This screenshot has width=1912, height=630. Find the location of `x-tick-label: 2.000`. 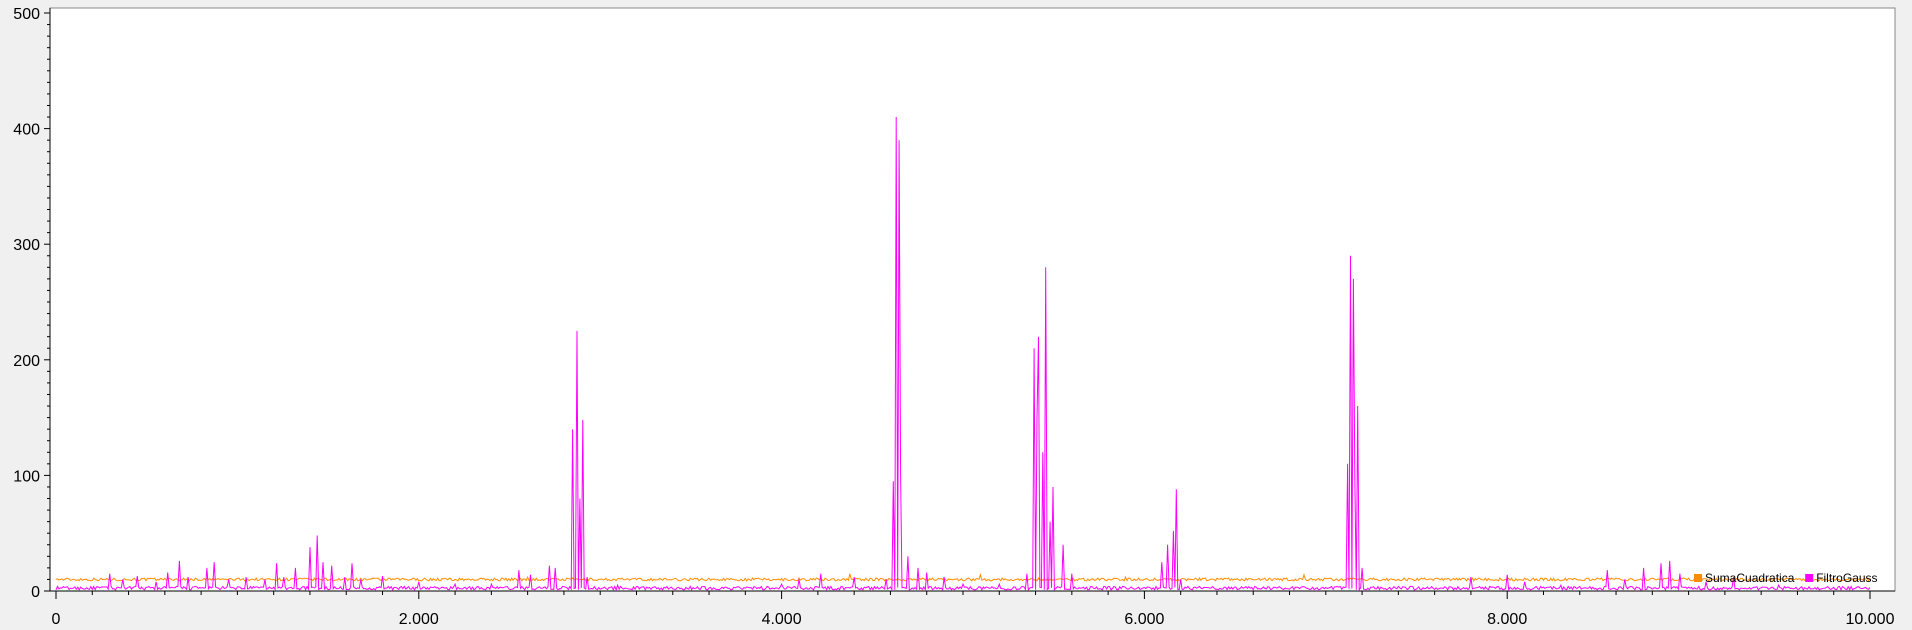

x-tick-label: 2.000 is located at coordinates (419, 619).